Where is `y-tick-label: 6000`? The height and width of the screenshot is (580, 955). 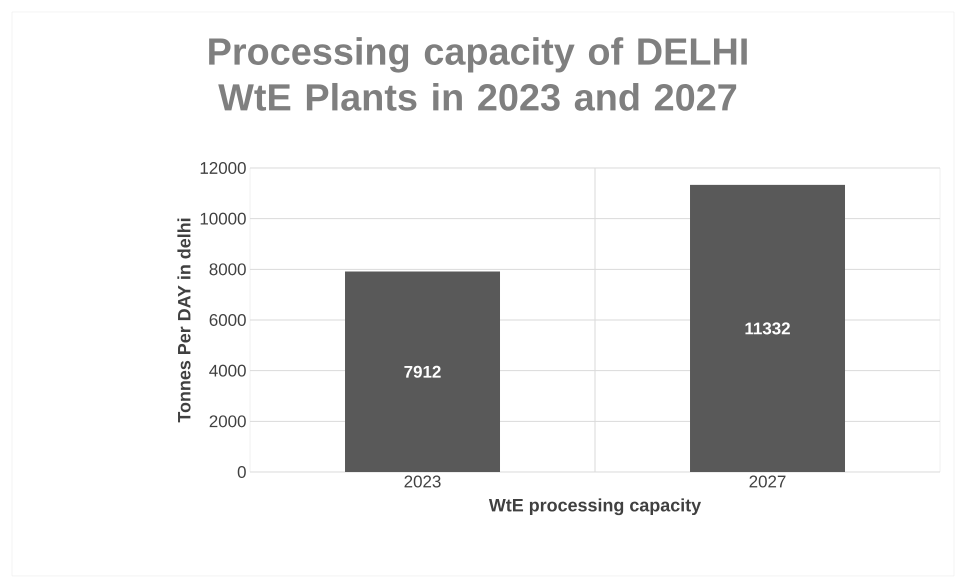 y-tick-label: 6000 is located at coordinates (228, 320).